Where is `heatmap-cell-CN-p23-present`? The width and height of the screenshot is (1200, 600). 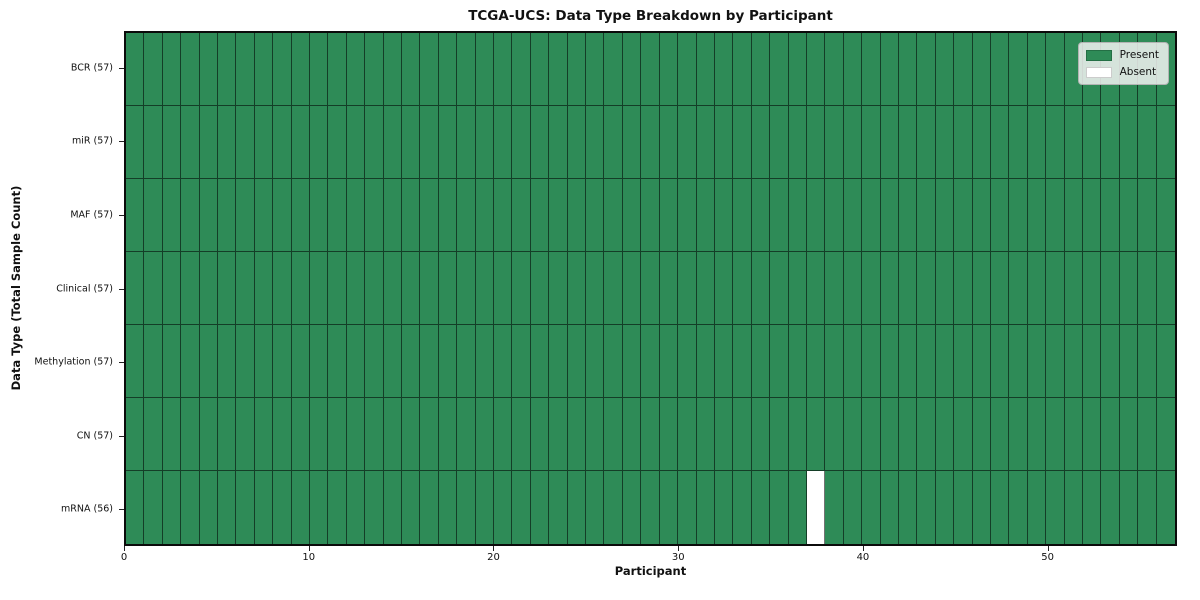 heatmap-cell-CN-p23-present is located at coordinates (558, 434).